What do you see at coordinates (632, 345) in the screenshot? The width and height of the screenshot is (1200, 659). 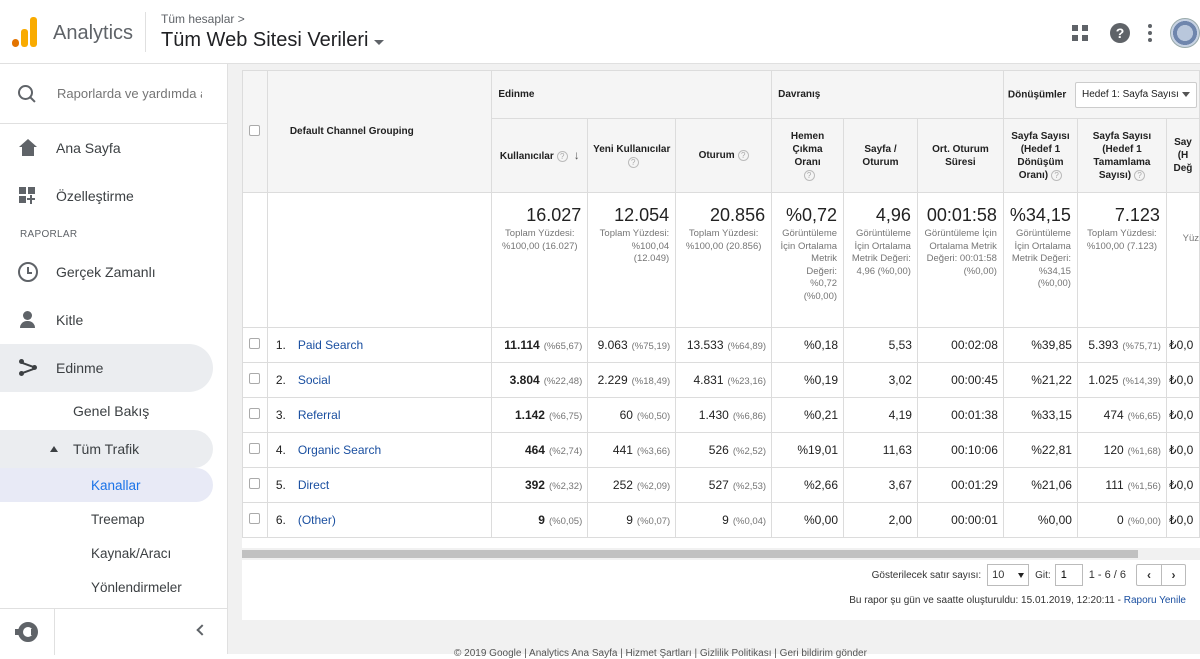 I see `new-users-cell: 9.063 (%75,19)` at bounding box center [632, 345].